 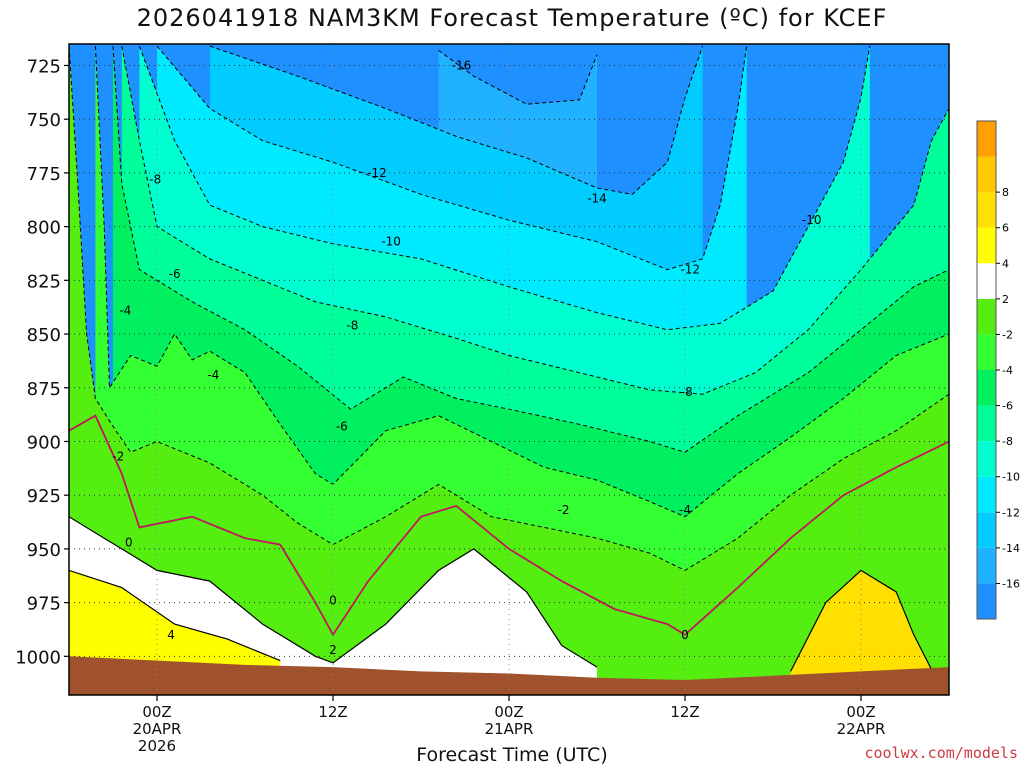 I want to click on y-tick-label: 925, so click(x=44, y=496).